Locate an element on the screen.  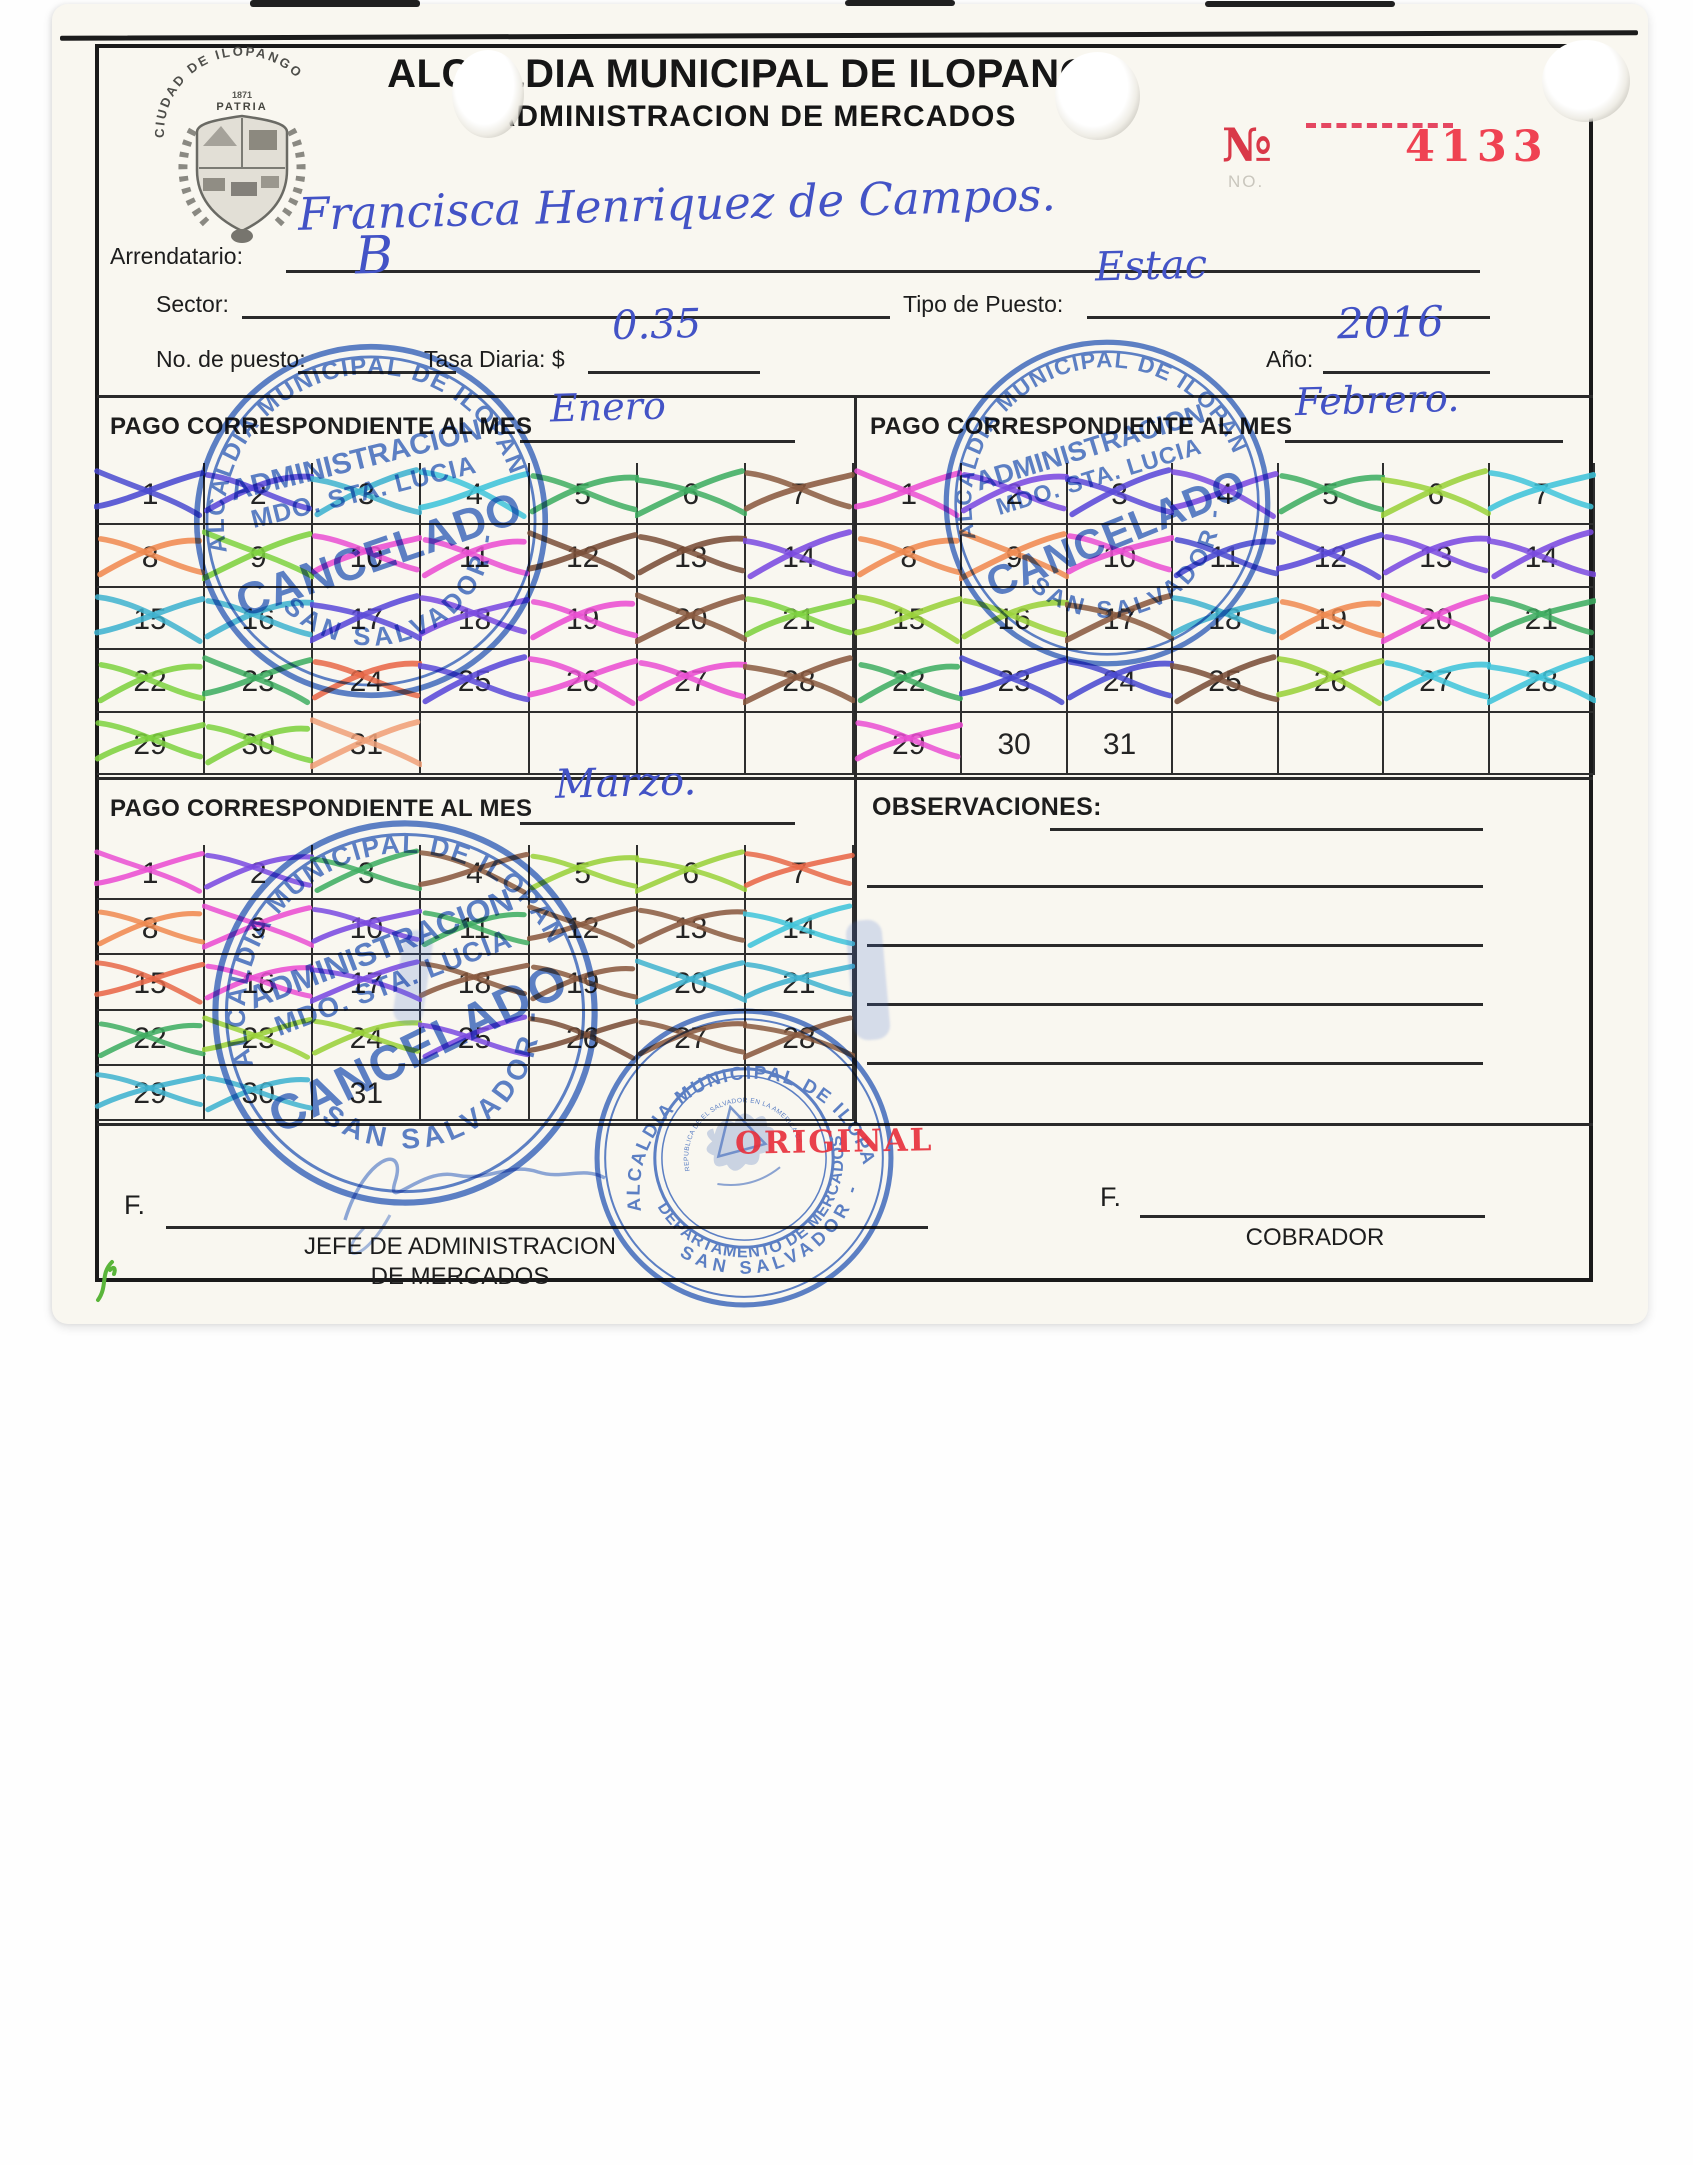
day-cell: 1 is located at coordinates (150, 873).